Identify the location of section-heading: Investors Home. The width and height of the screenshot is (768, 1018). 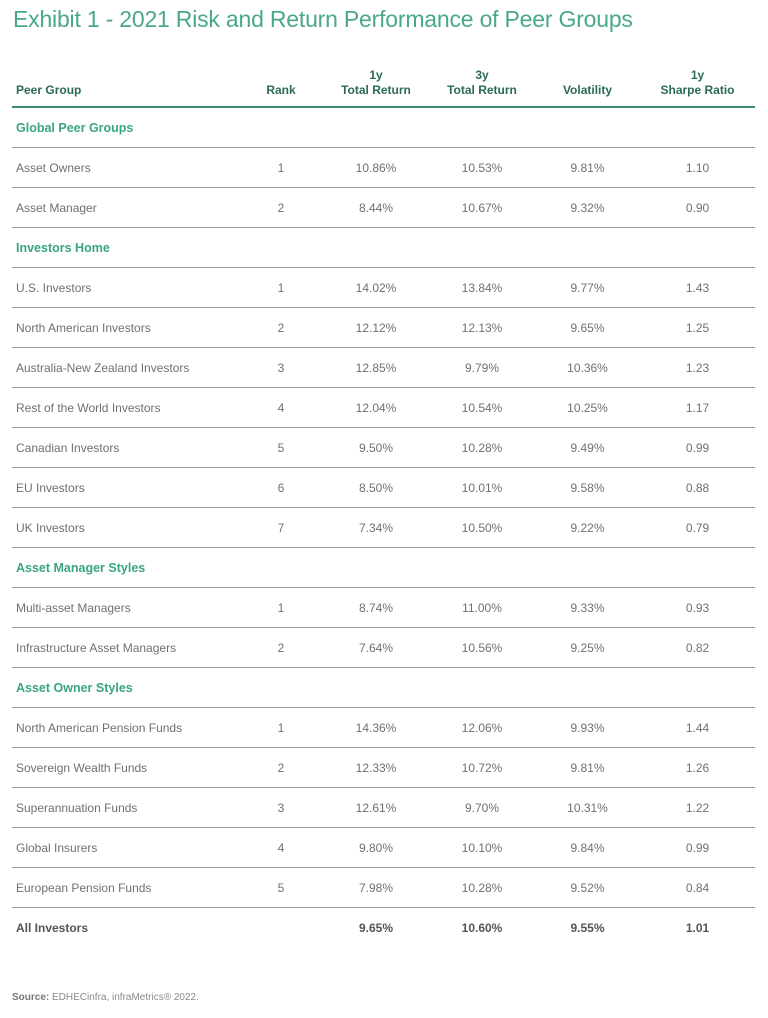
(383, 247).